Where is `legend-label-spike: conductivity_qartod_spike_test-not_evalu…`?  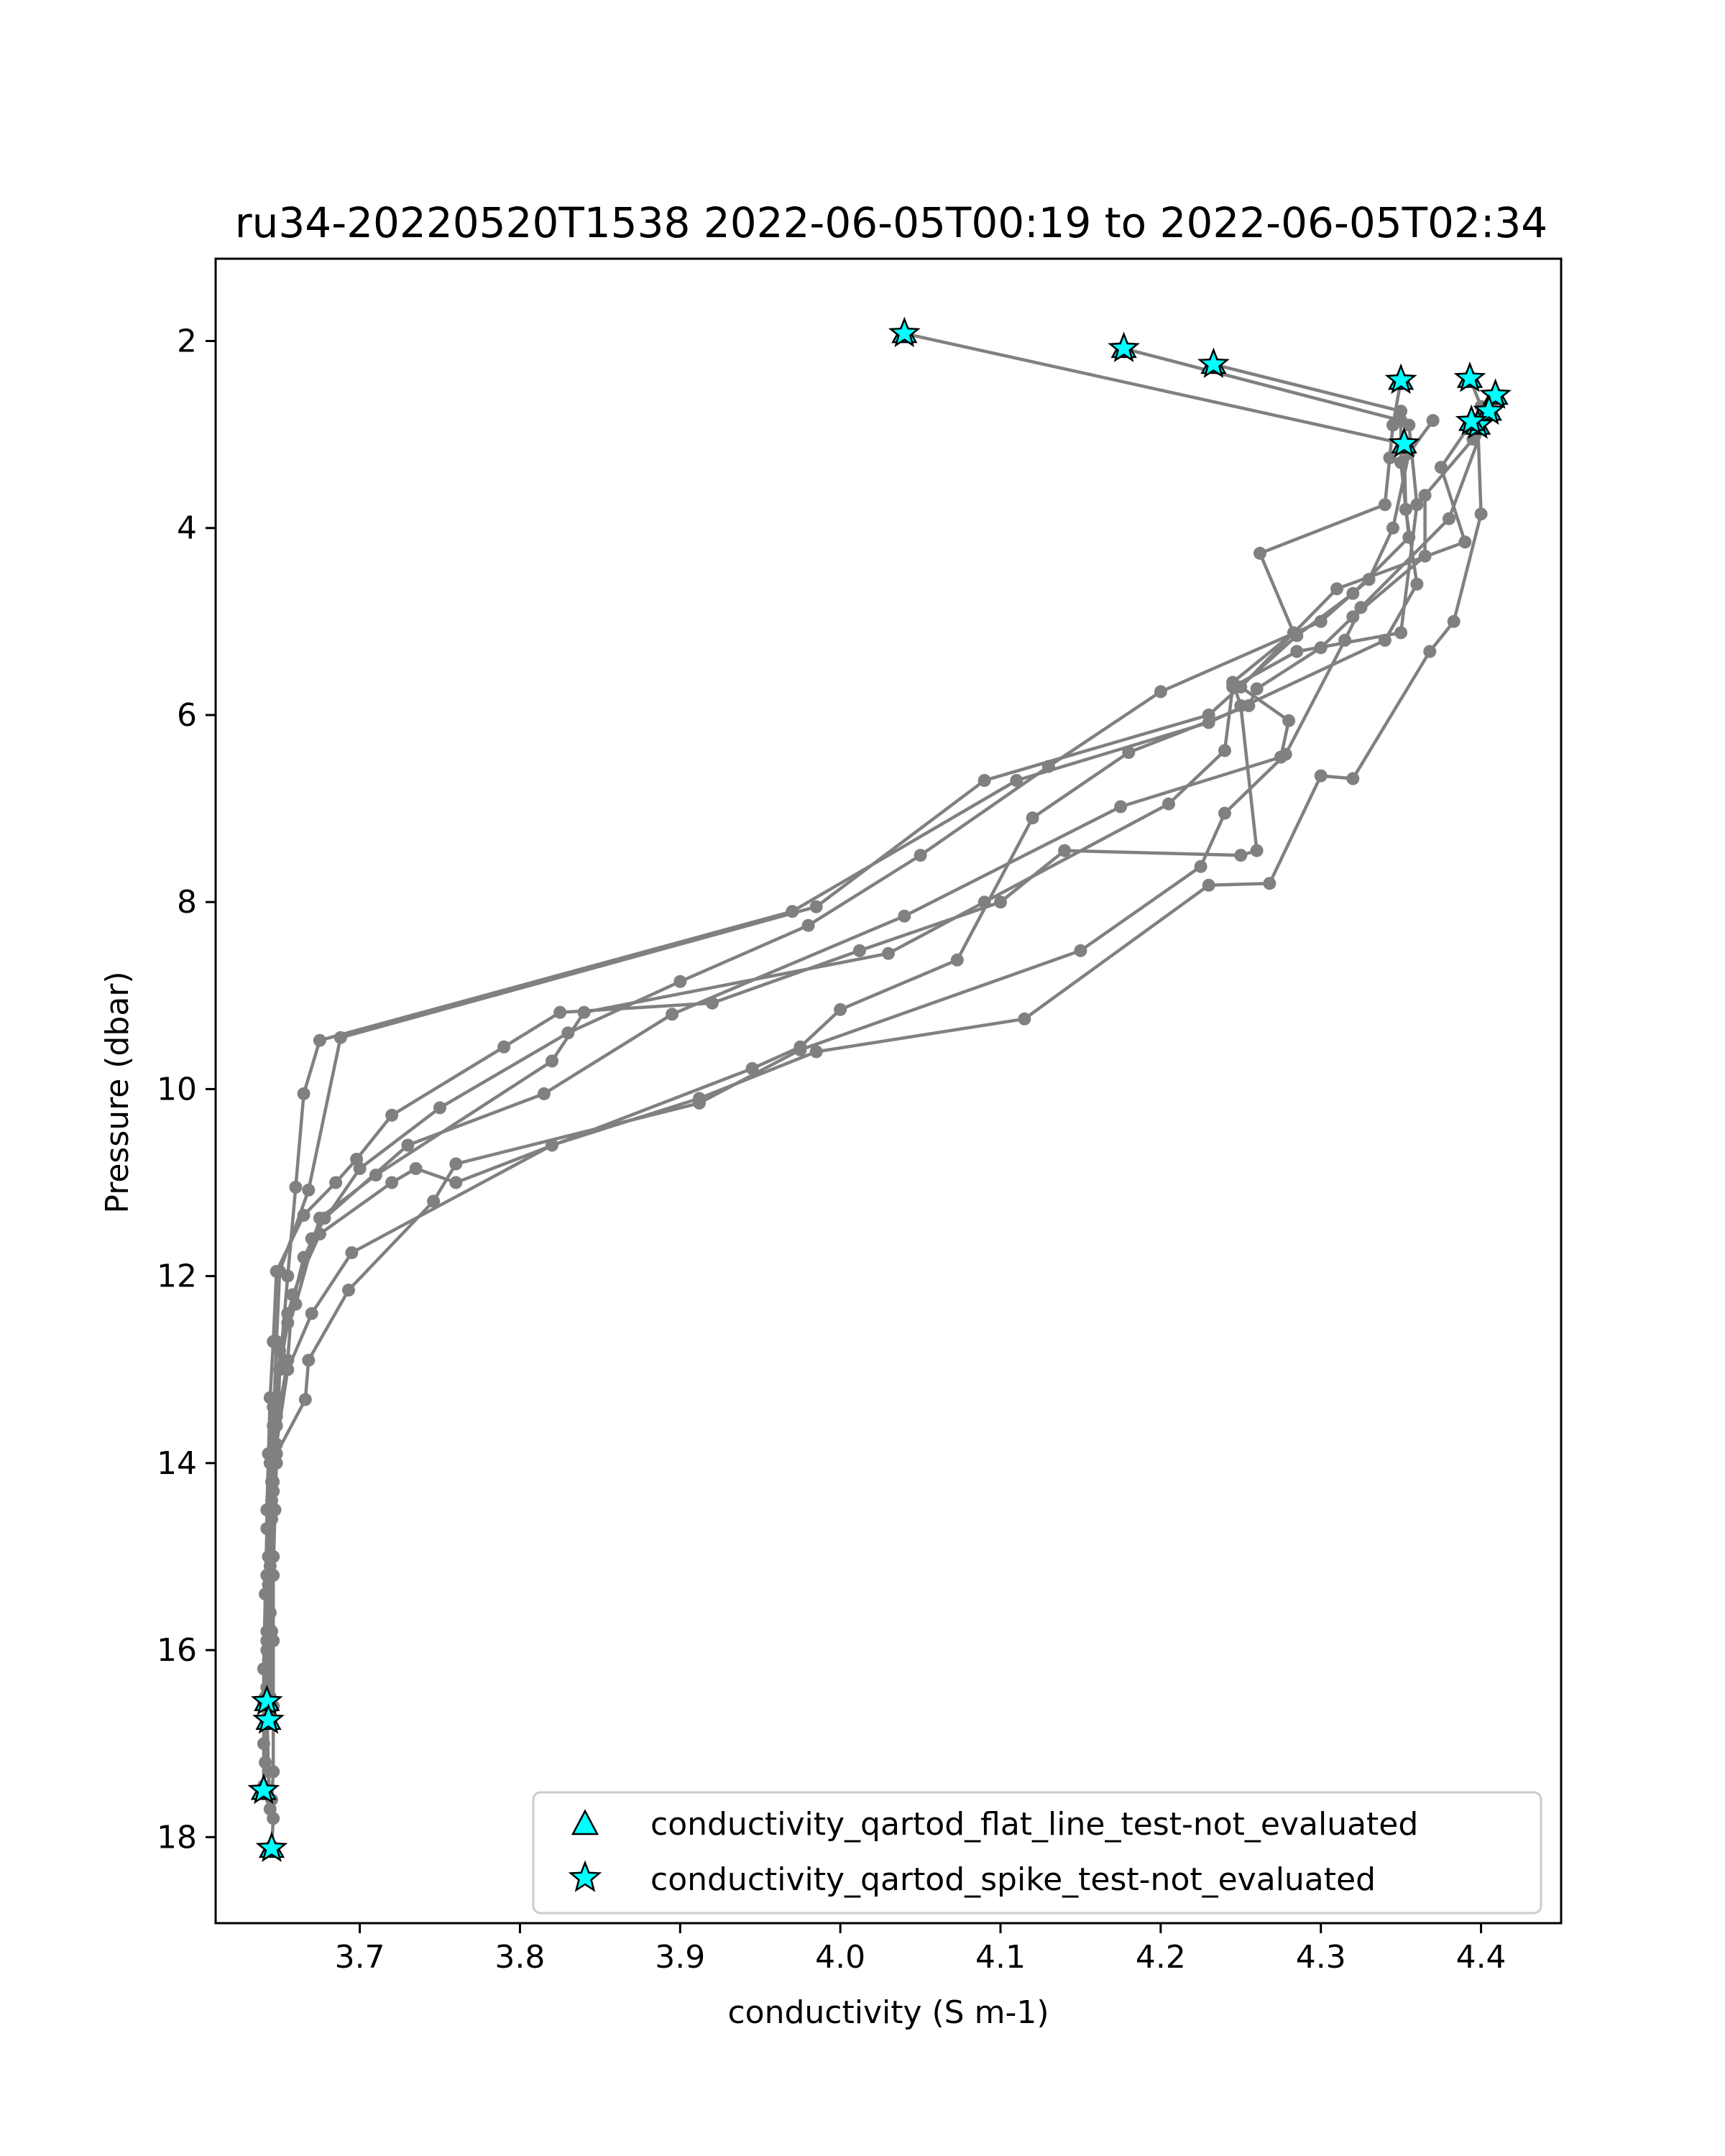 legend-label-spike: conductivity_qartod_spike_test-not_evalu… is located at coordinates (1013, 1879).